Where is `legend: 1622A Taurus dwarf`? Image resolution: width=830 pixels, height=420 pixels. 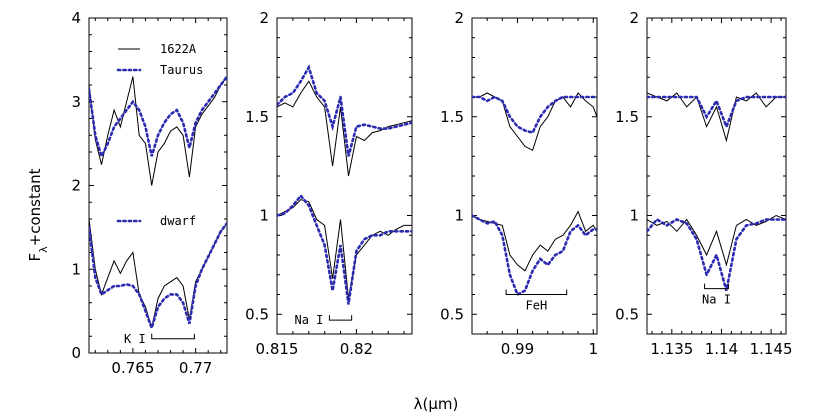
legend: 1622A Taurus dwarf is located at coordinates (159, 135).